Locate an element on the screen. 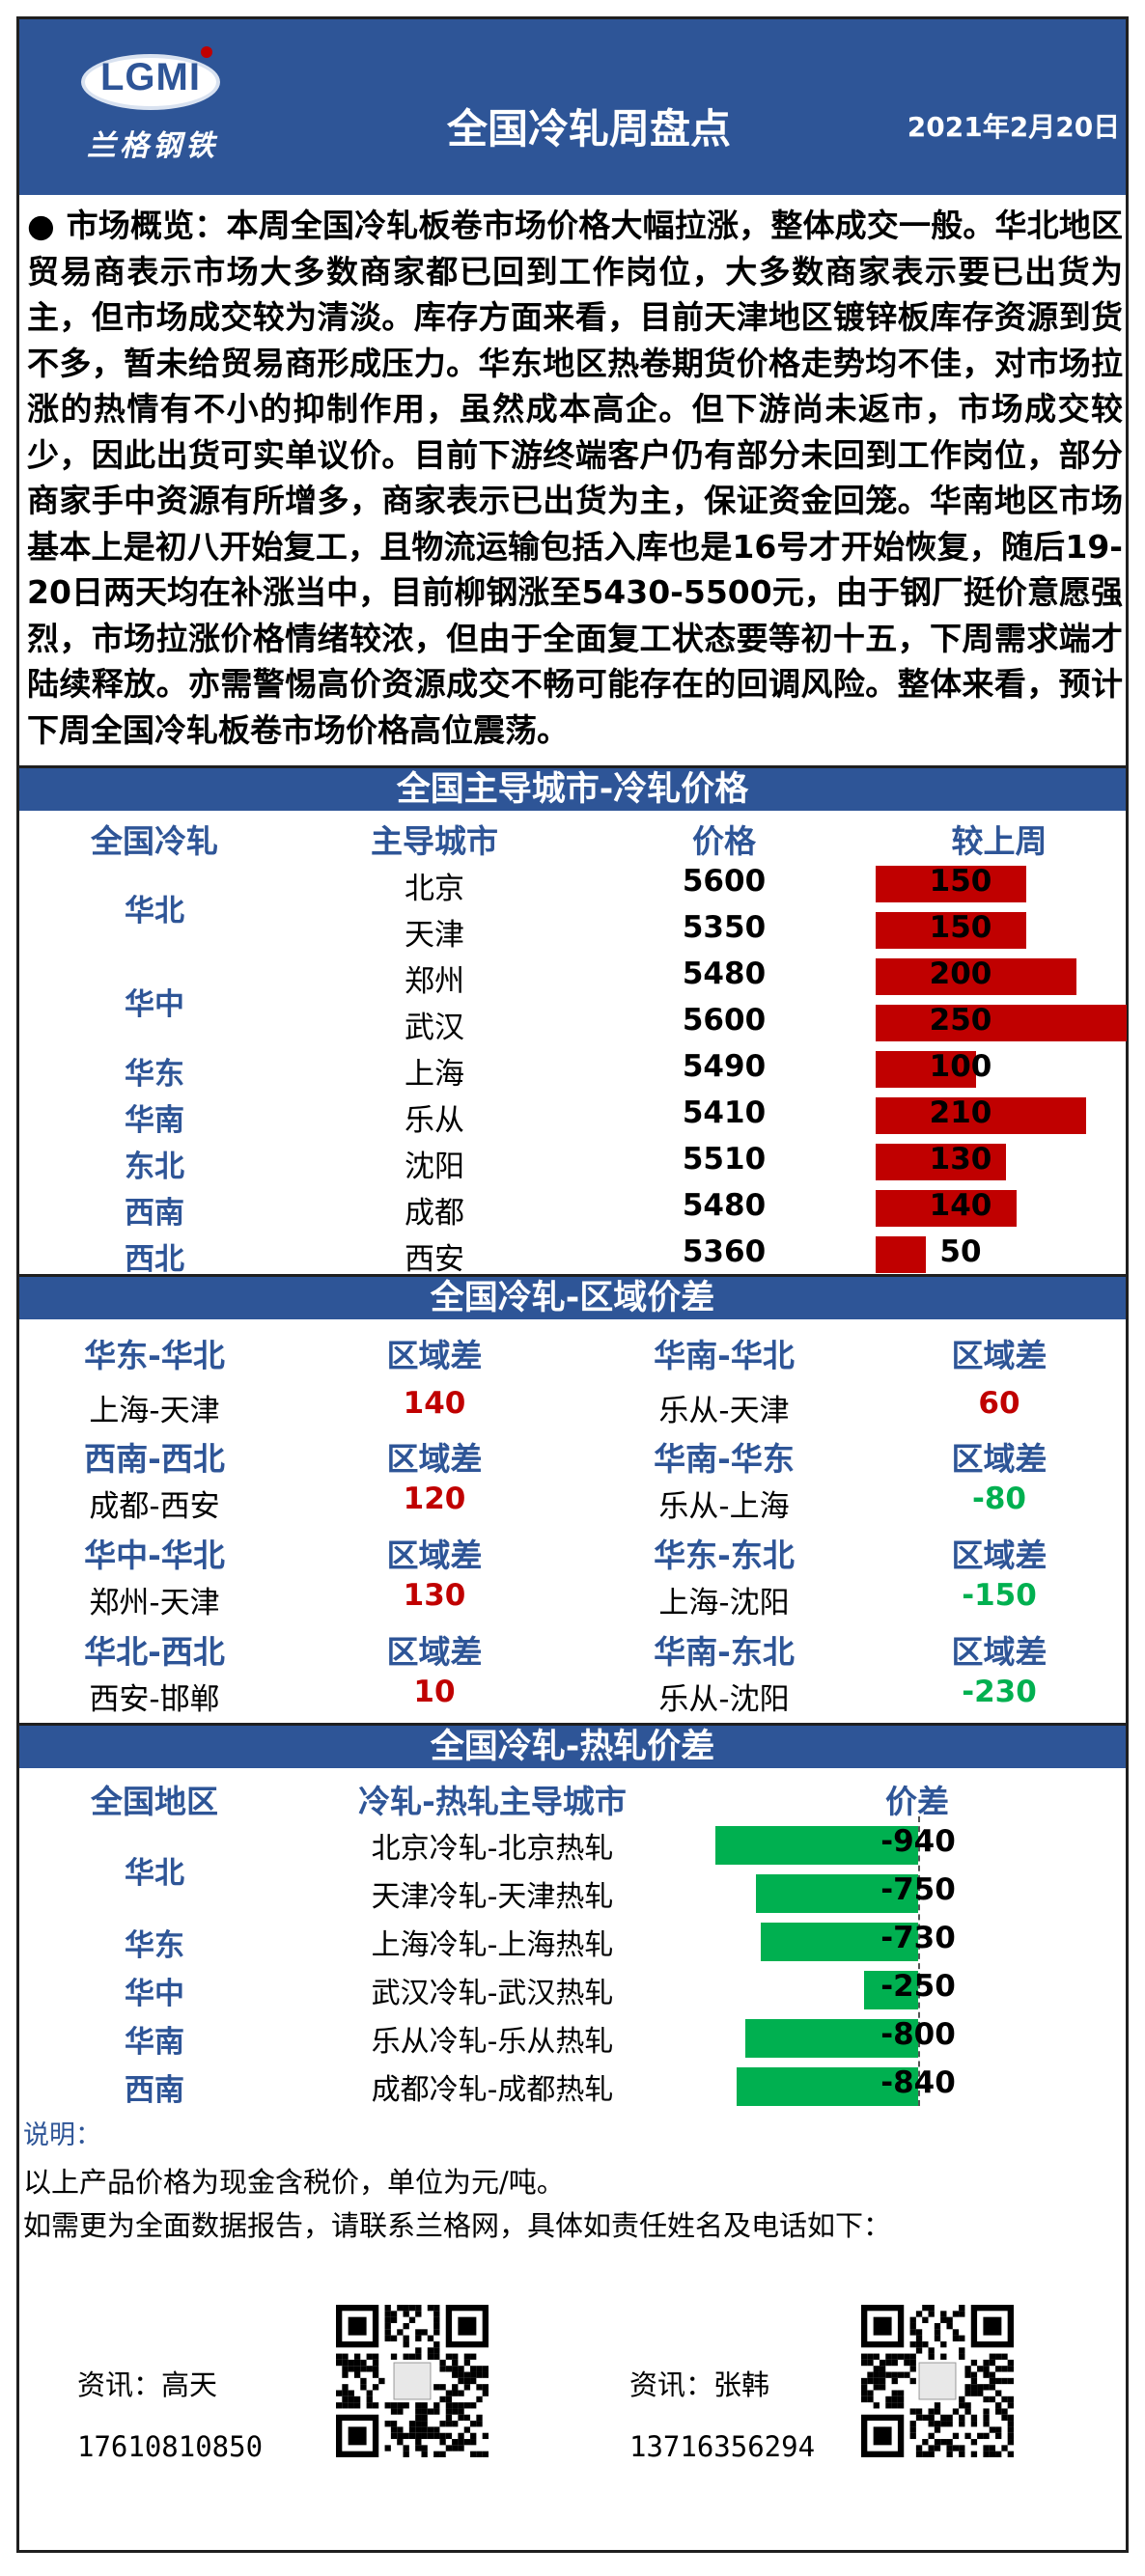  region-pair-header: 华中-华北 is located at coordinates (154, 1555).